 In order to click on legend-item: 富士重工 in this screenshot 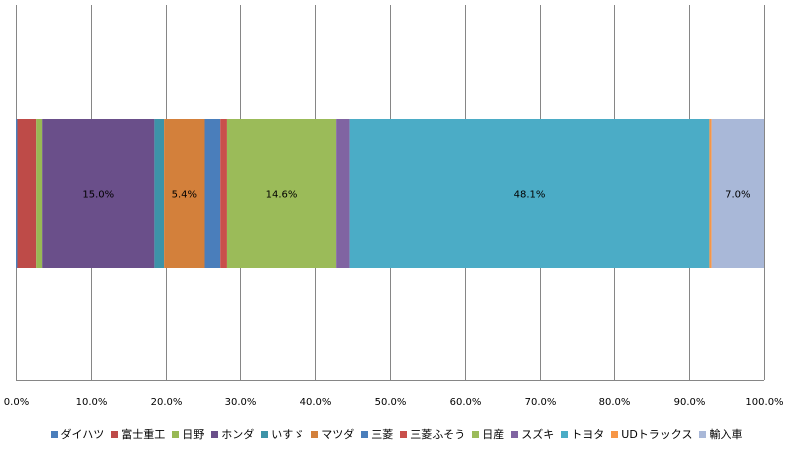, I will do `click(138, 434)`.